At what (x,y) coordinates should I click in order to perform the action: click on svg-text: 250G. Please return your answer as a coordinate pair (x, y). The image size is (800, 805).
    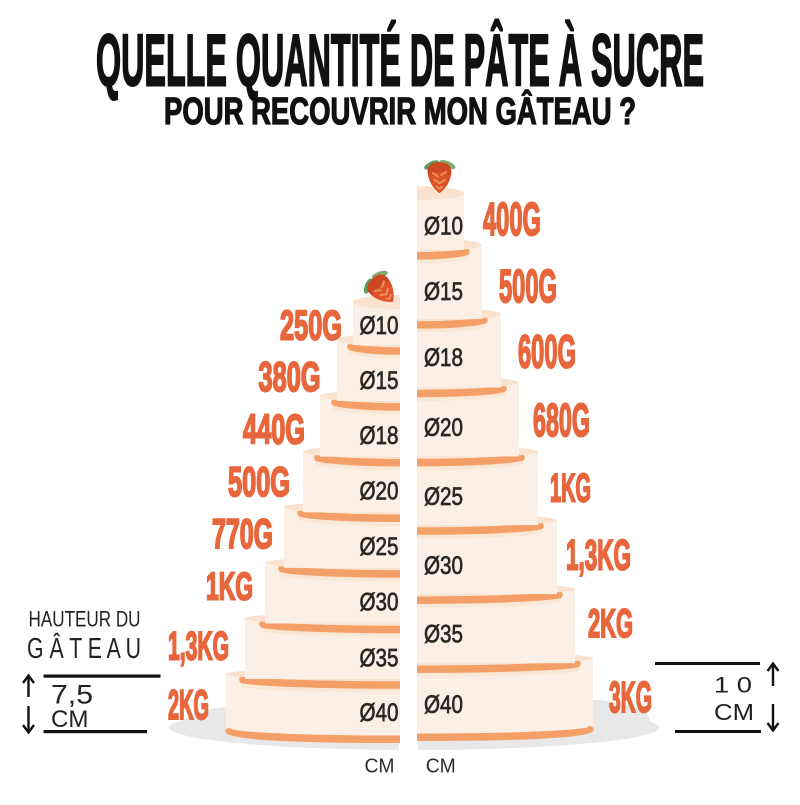
    Looking at the image, I should click on (311, 325).